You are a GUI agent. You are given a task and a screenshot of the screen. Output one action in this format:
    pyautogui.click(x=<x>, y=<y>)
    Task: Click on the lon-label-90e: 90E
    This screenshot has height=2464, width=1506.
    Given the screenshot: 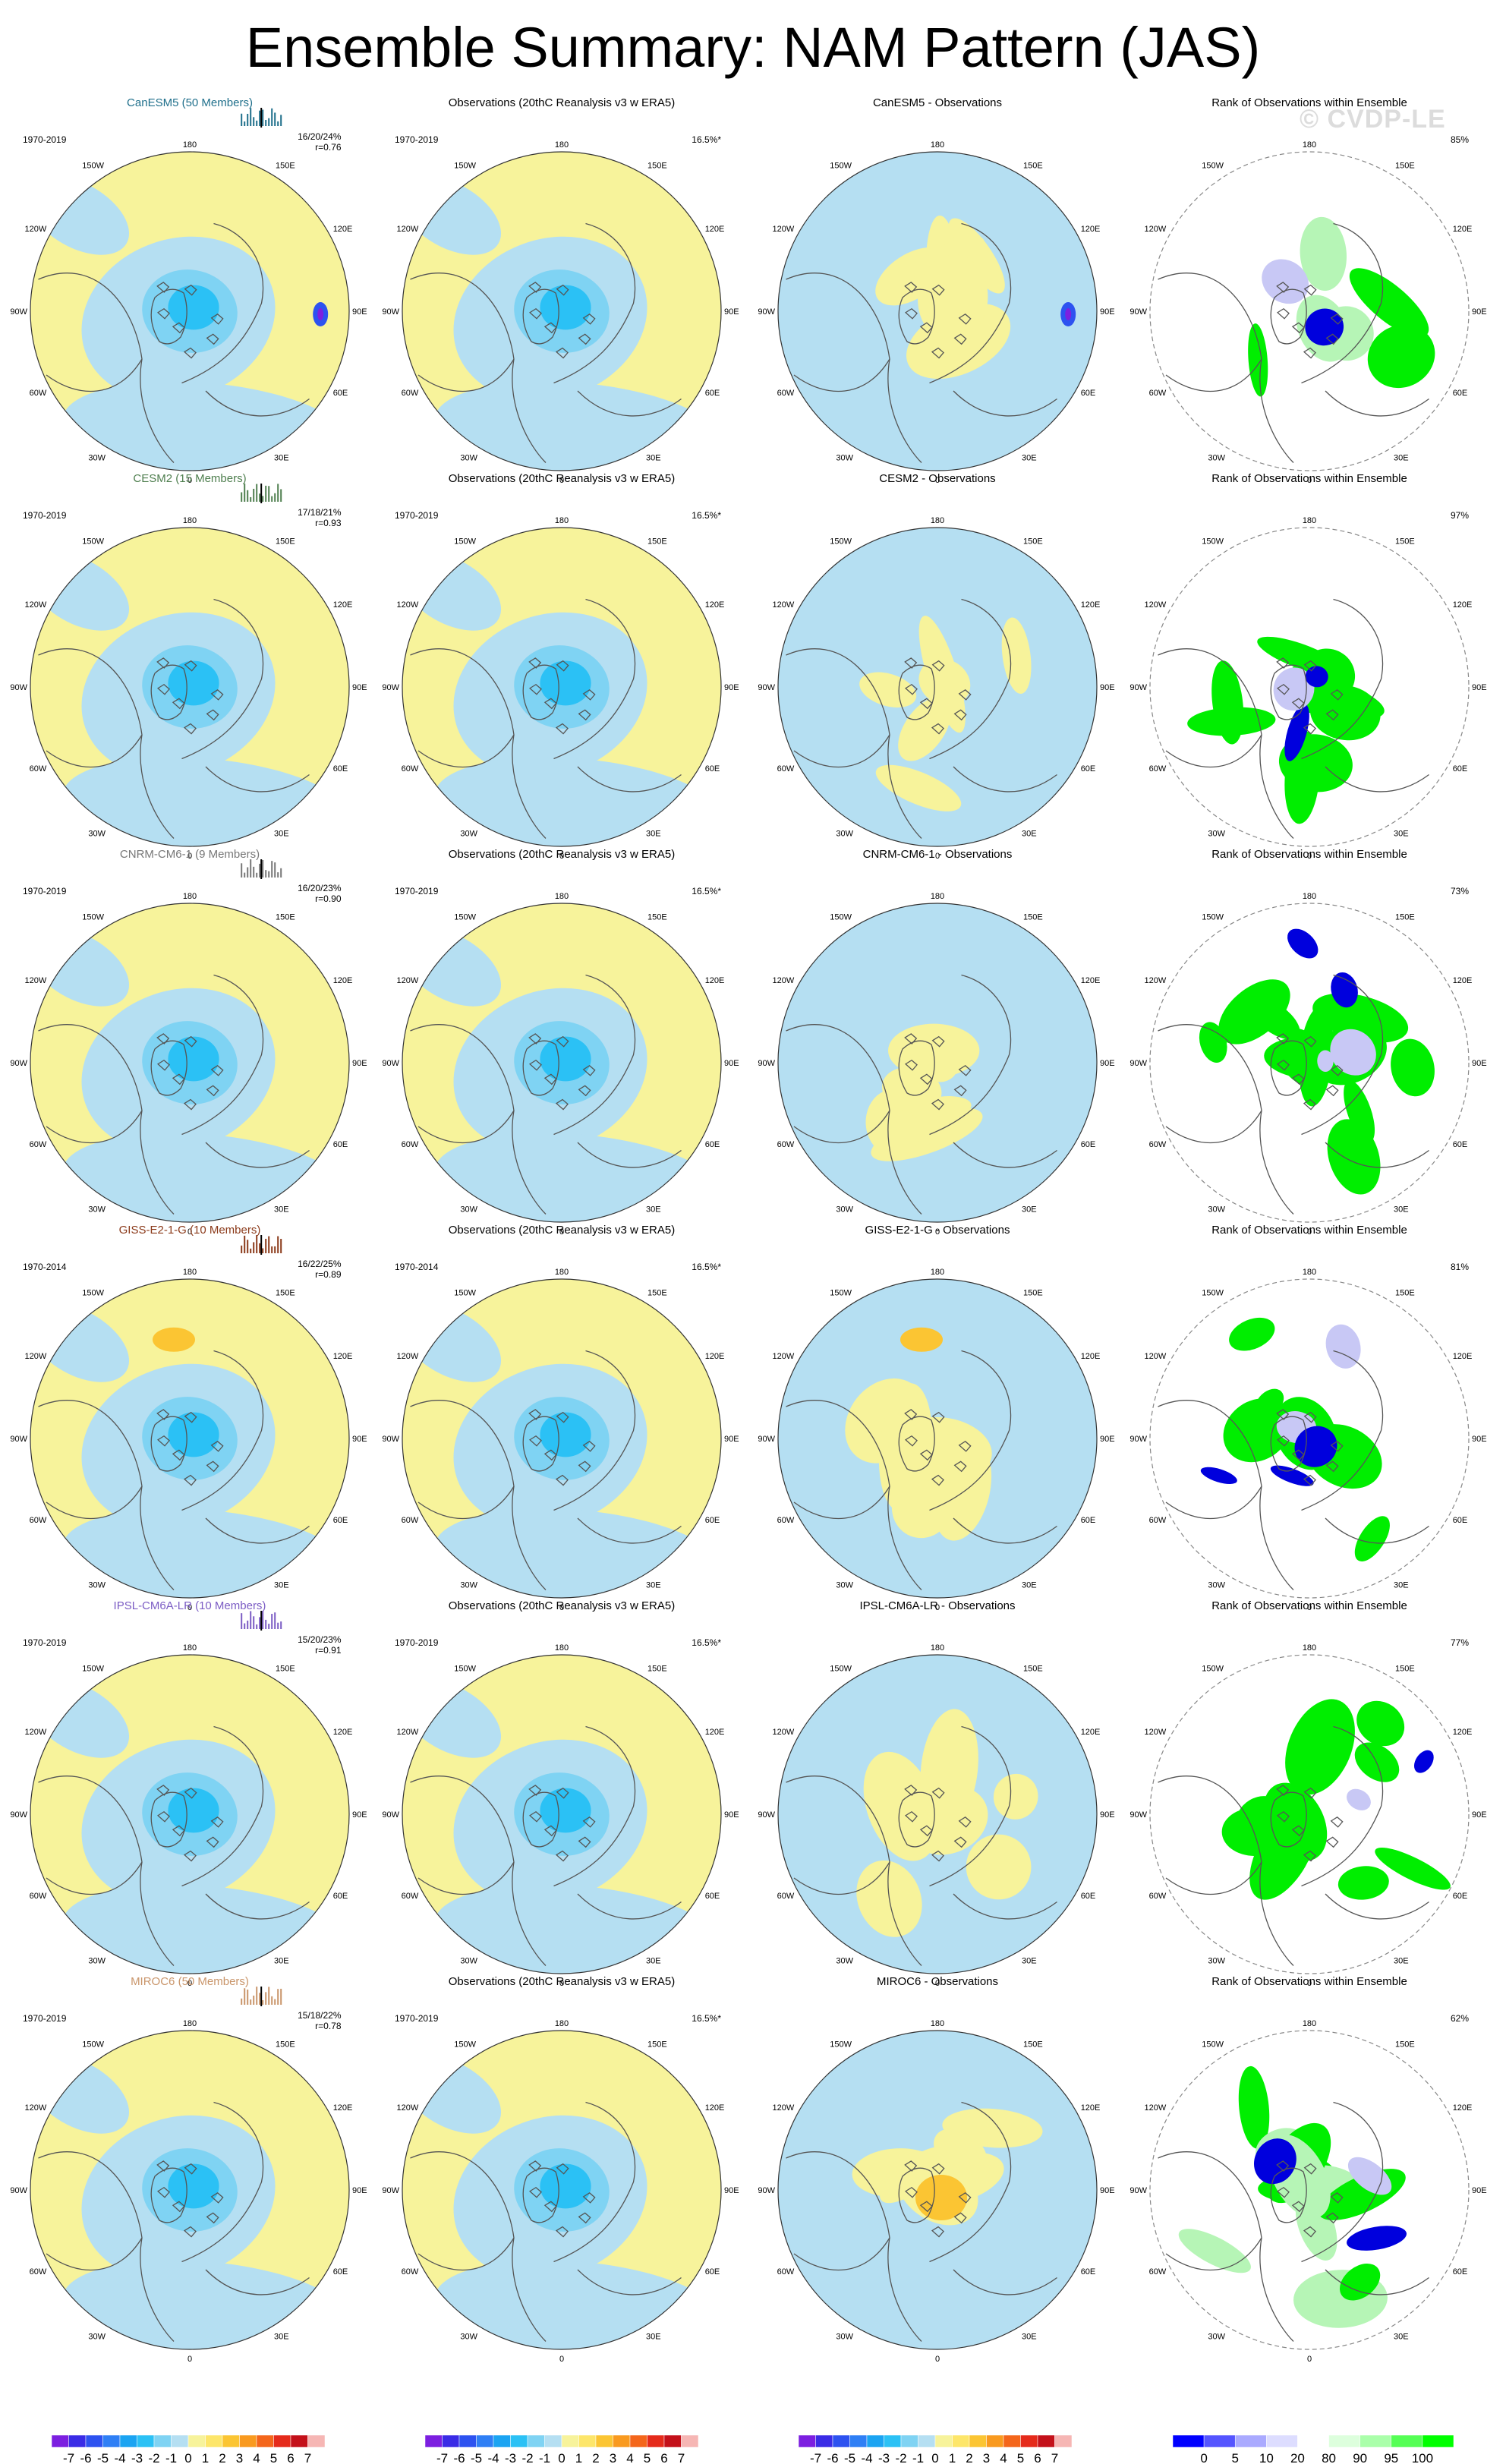 What is the action you would take?
    pyautogui.click(x=1479, y=312)
    